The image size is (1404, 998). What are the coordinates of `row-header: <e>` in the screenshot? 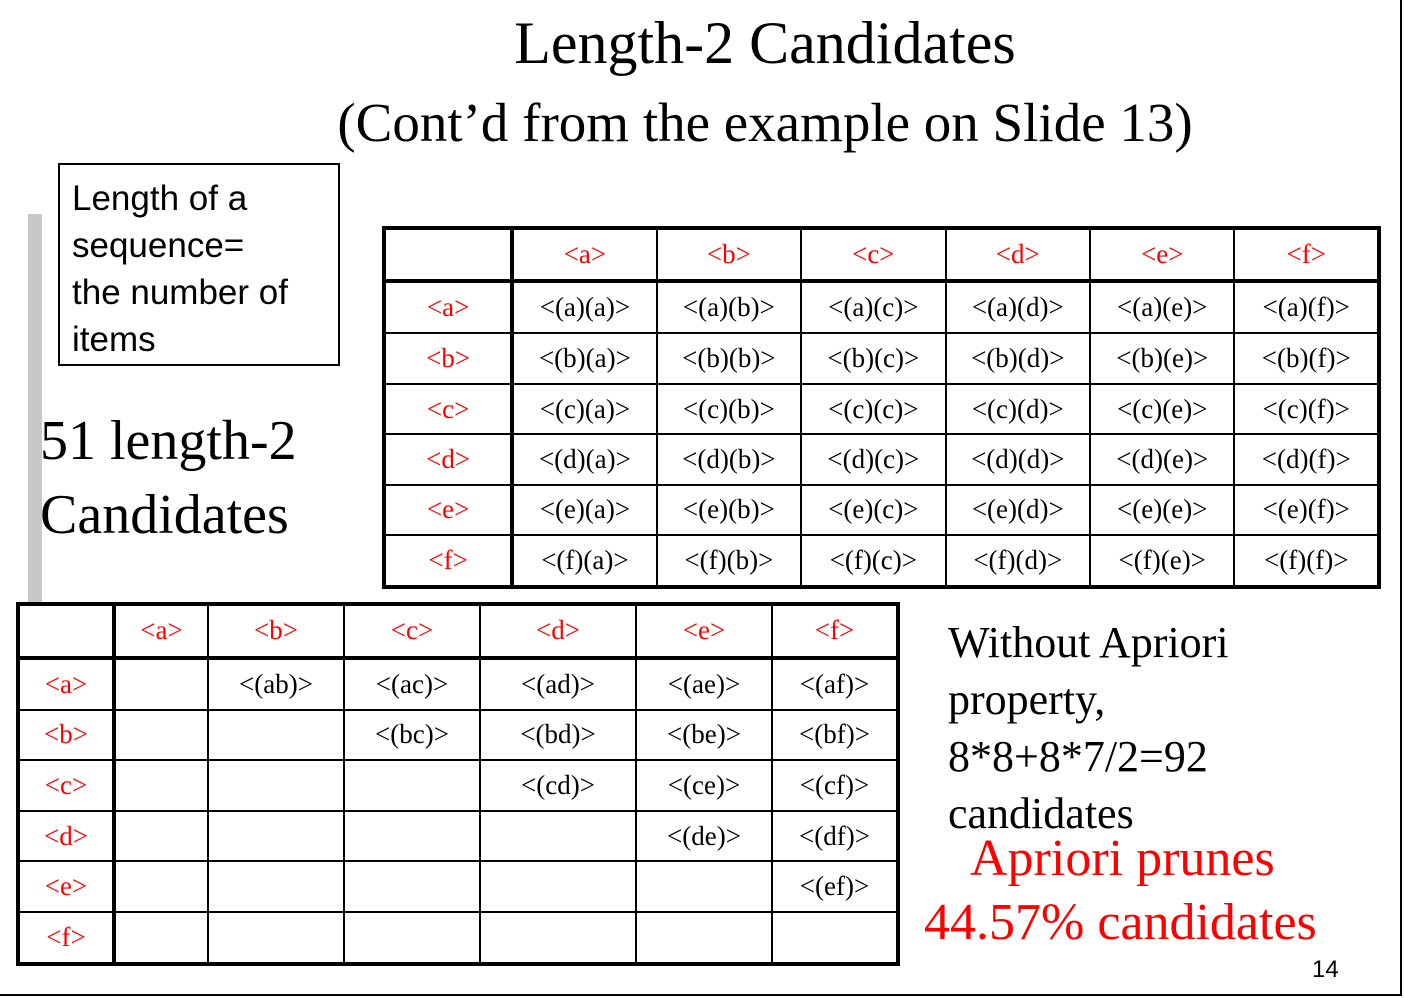 It's located at (448, 510).